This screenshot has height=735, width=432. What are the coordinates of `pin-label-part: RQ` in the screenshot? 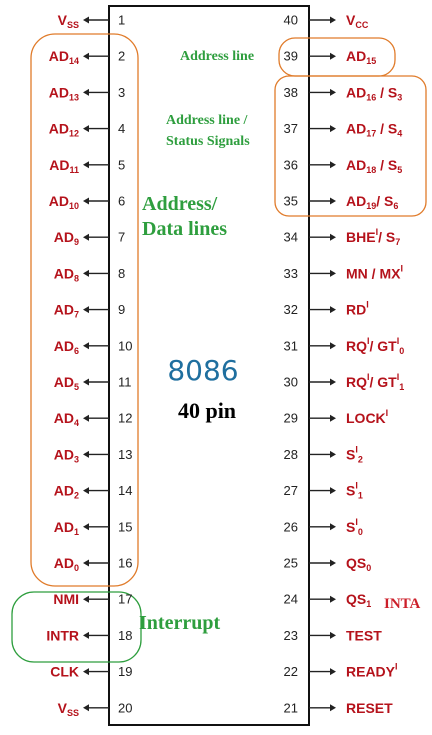 It's located at (356, 382).